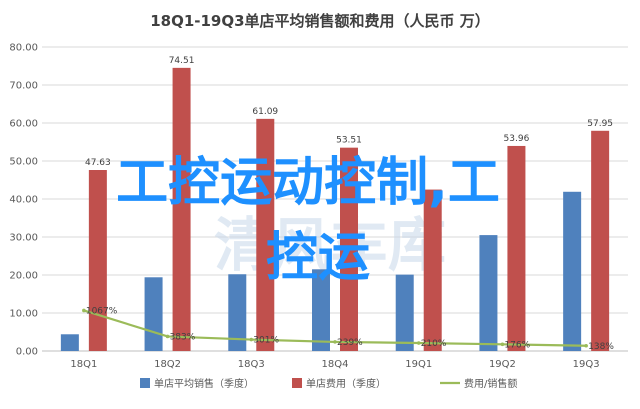 Image resolution: width=640 pixels, height=409 pixels. I want to click on x-tick-label: 18Q1, so click(83, 364).